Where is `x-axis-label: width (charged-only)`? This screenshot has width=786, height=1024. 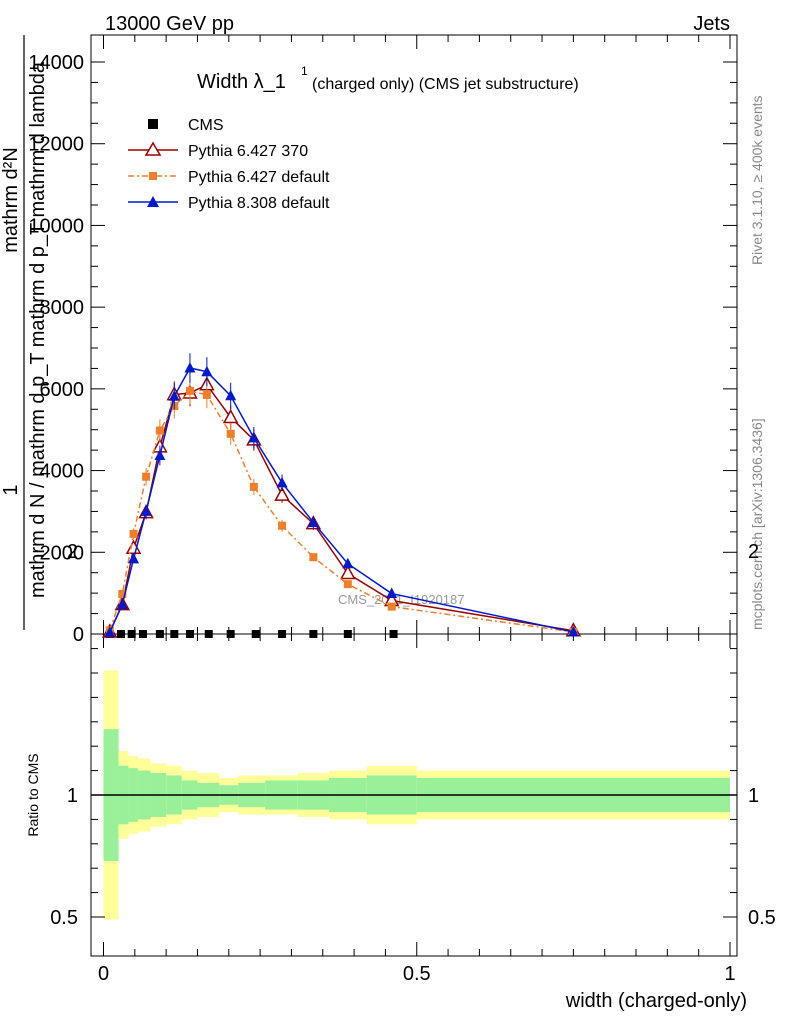
x-axis-label: width (charged-only) is located at coordinates (656, 1001).